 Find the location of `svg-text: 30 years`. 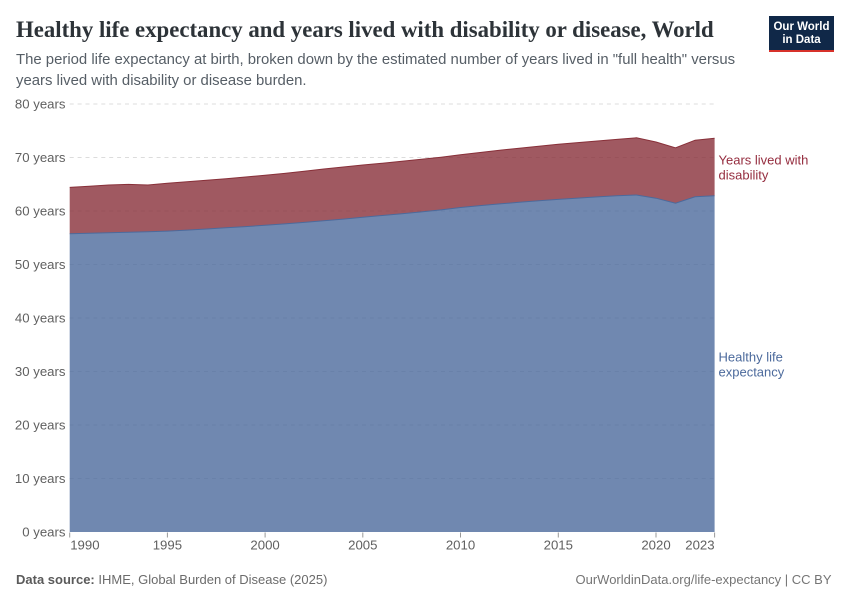

svg-text: 30 years is located at coordinates (40, 371).